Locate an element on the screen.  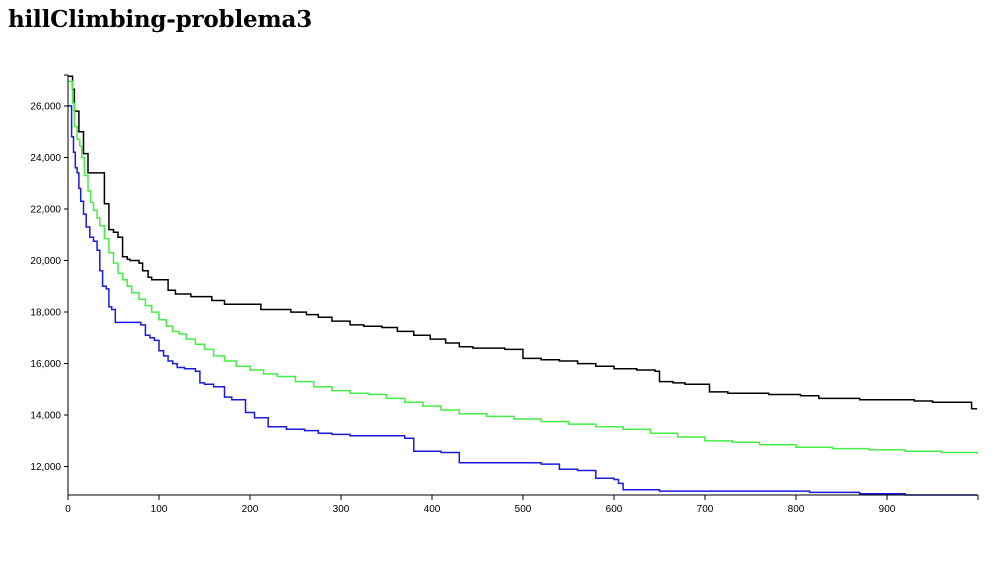
x-tick-label: 900 is located at coordinates (887, 509).